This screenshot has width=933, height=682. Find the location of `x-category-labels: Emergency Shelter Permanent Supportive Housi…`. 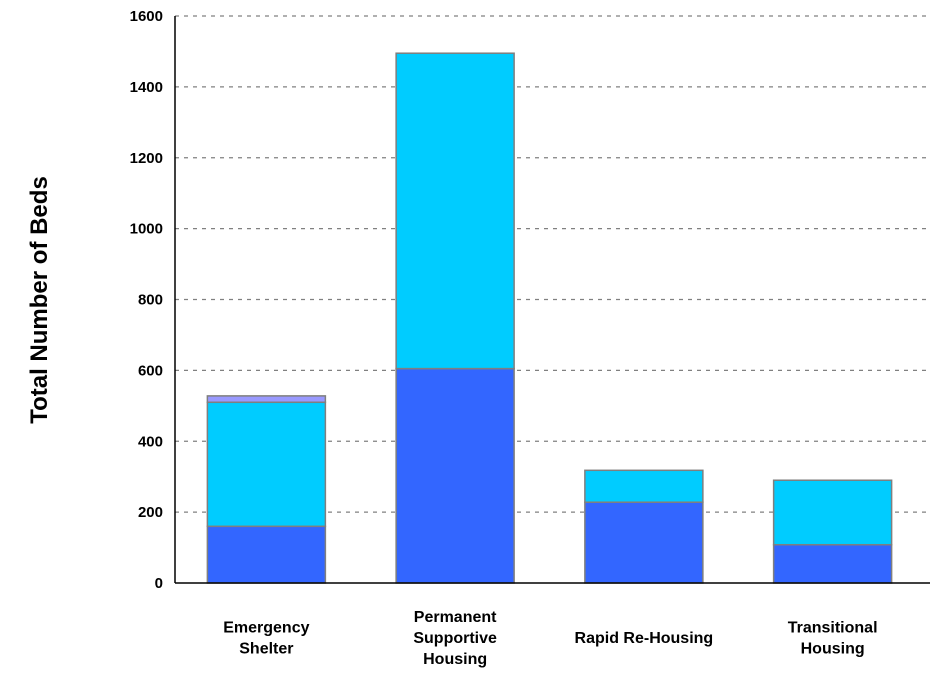

x-category-labels: Emergency Shelter Permanent Supportive Housi… is located at coordinates (550, 638).